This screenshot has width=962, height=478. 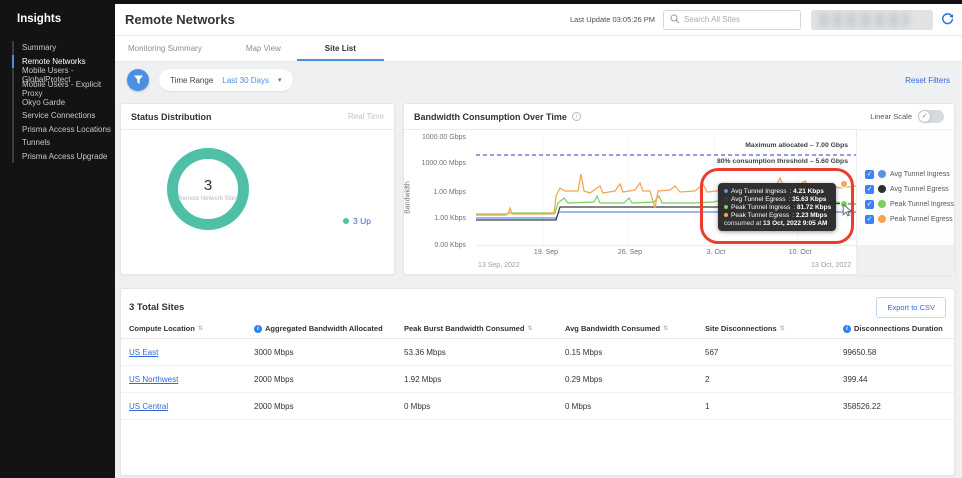 What do you see at coordinates (208, 189) in the screenshot?
I see `status-donut-chart: 3 Remote Network Sites` at bounding box center [208, 189].